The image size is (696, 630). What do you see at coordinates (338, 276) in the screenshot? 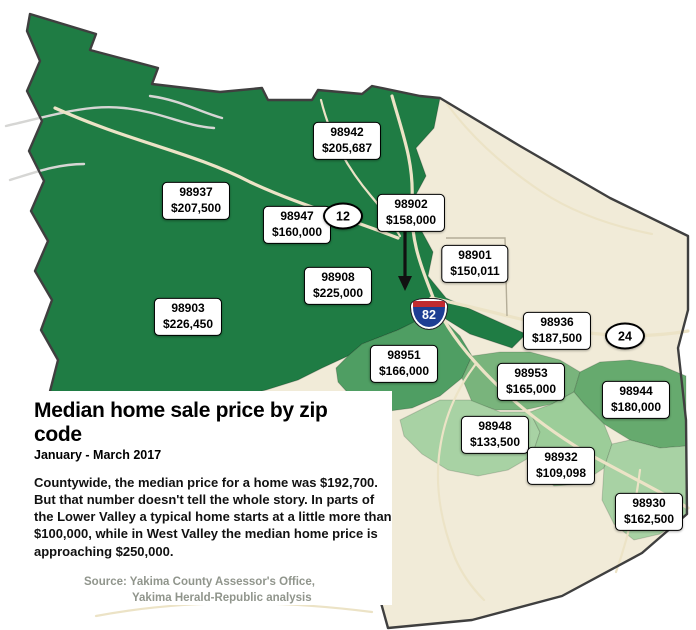
I see `zip-code: 98908` at bounding box center [338, 276].